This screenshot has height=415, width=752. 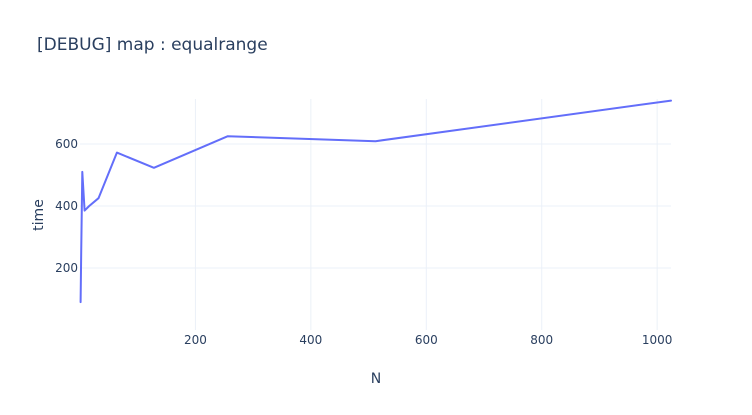 What do you see at coordinates (195, 340) in the screenshot?
I see `x-tick-label: 200` at bounding box center [195, 340].